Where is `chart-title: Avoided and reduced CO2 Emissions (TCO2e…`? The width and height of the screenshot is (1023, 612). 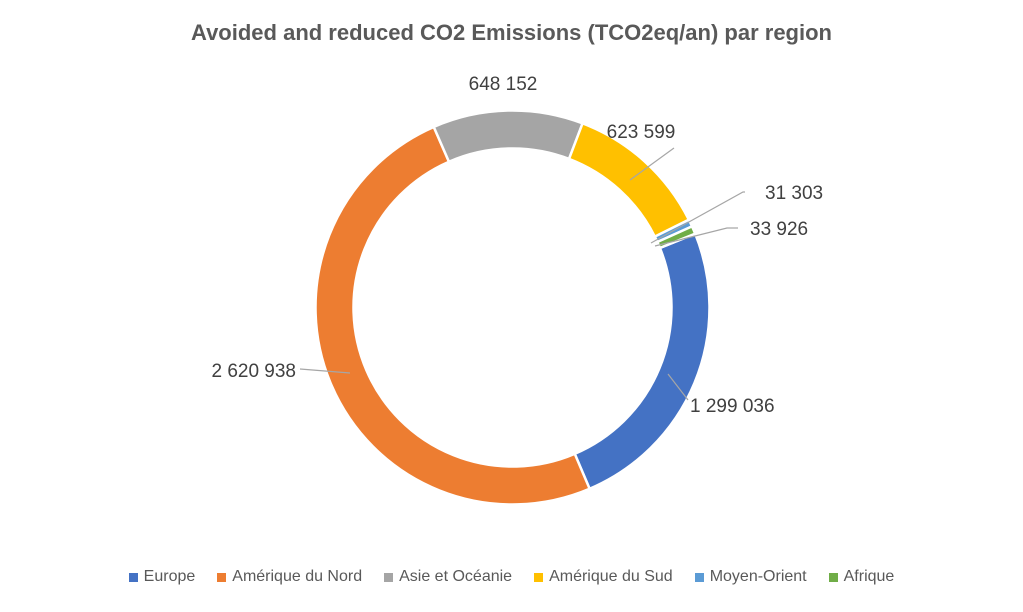 chart-title: Avoided and reduced CO2 Emissions (TCO2e… is located at coordinates (511, 32).